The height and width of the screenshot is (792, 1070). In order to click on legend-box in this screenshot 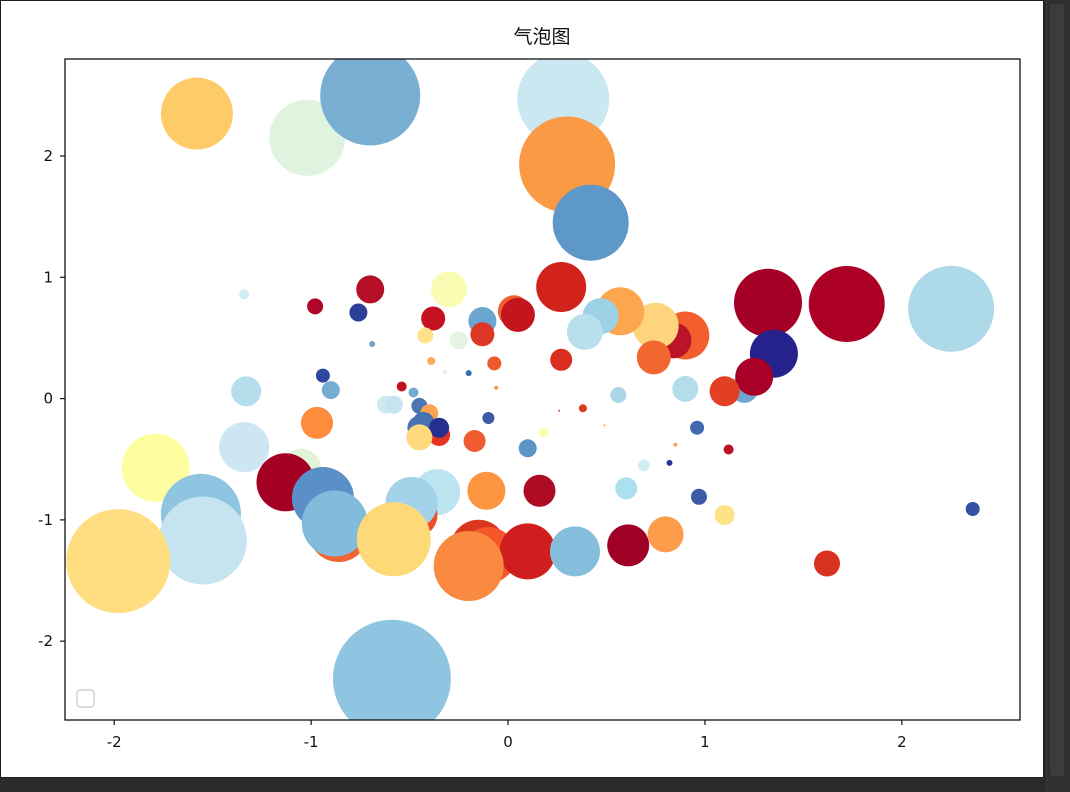, I will do `click(85, 698)`.